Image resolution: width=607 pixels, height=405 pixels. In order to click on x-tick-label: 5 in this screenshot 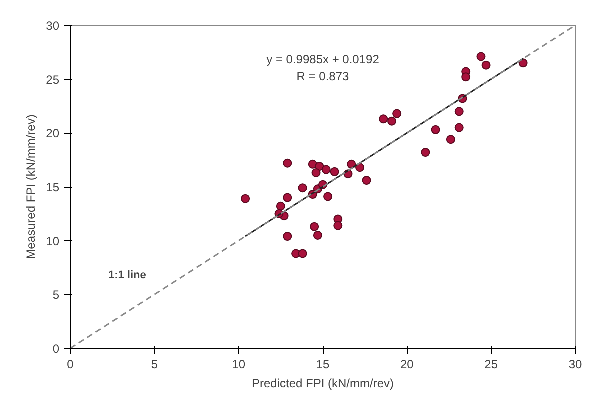, I will do `click(154, 365)`.